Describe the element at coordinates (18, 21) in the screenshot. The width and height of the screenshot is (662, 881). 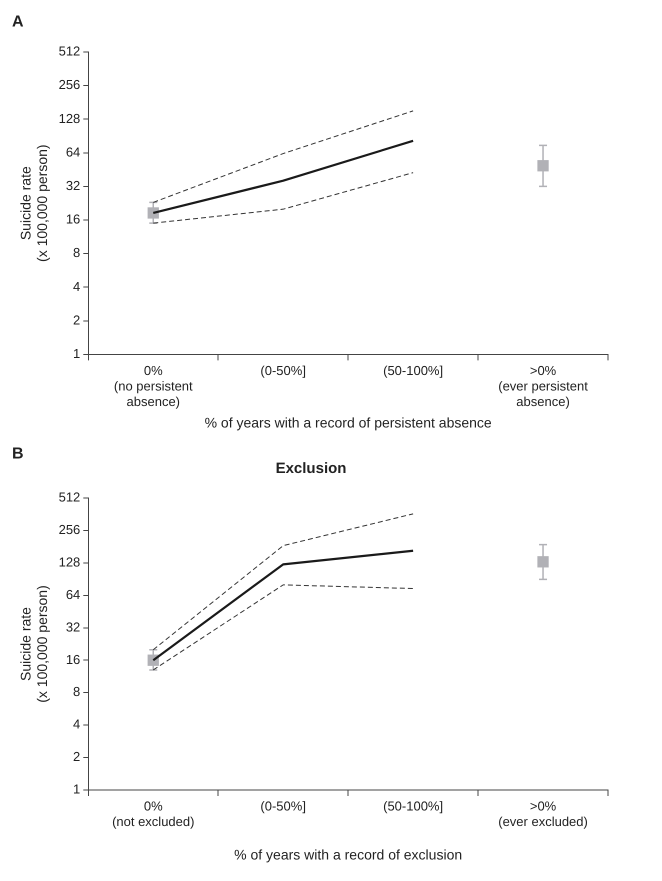
I see `text: A` at that location.